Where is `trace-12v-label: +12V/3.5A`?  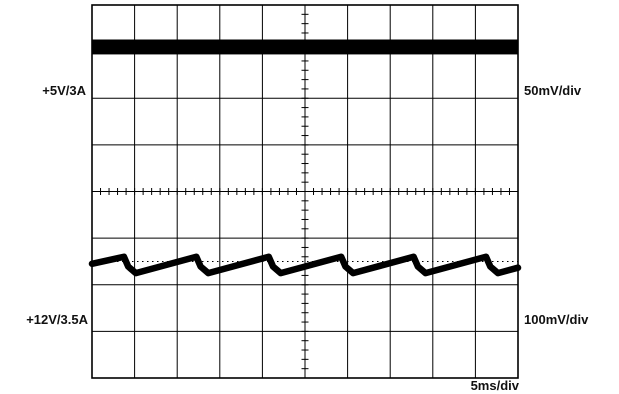 trace-12v-label: +12V/3.5A is located at coordinates (57, 319).